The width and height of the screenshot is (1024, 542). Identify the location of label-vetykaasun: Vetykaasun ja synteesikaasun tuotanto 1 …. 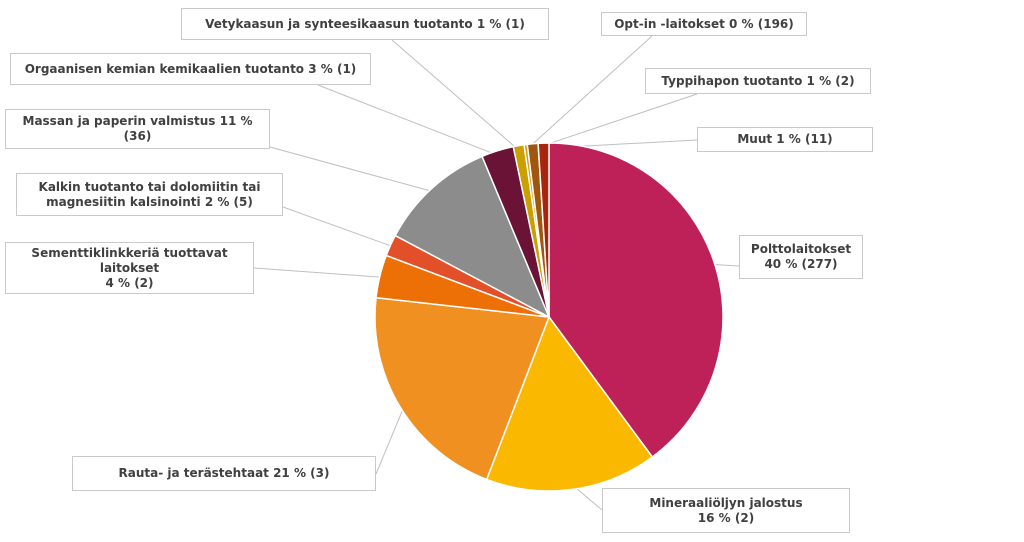
(365, 24).